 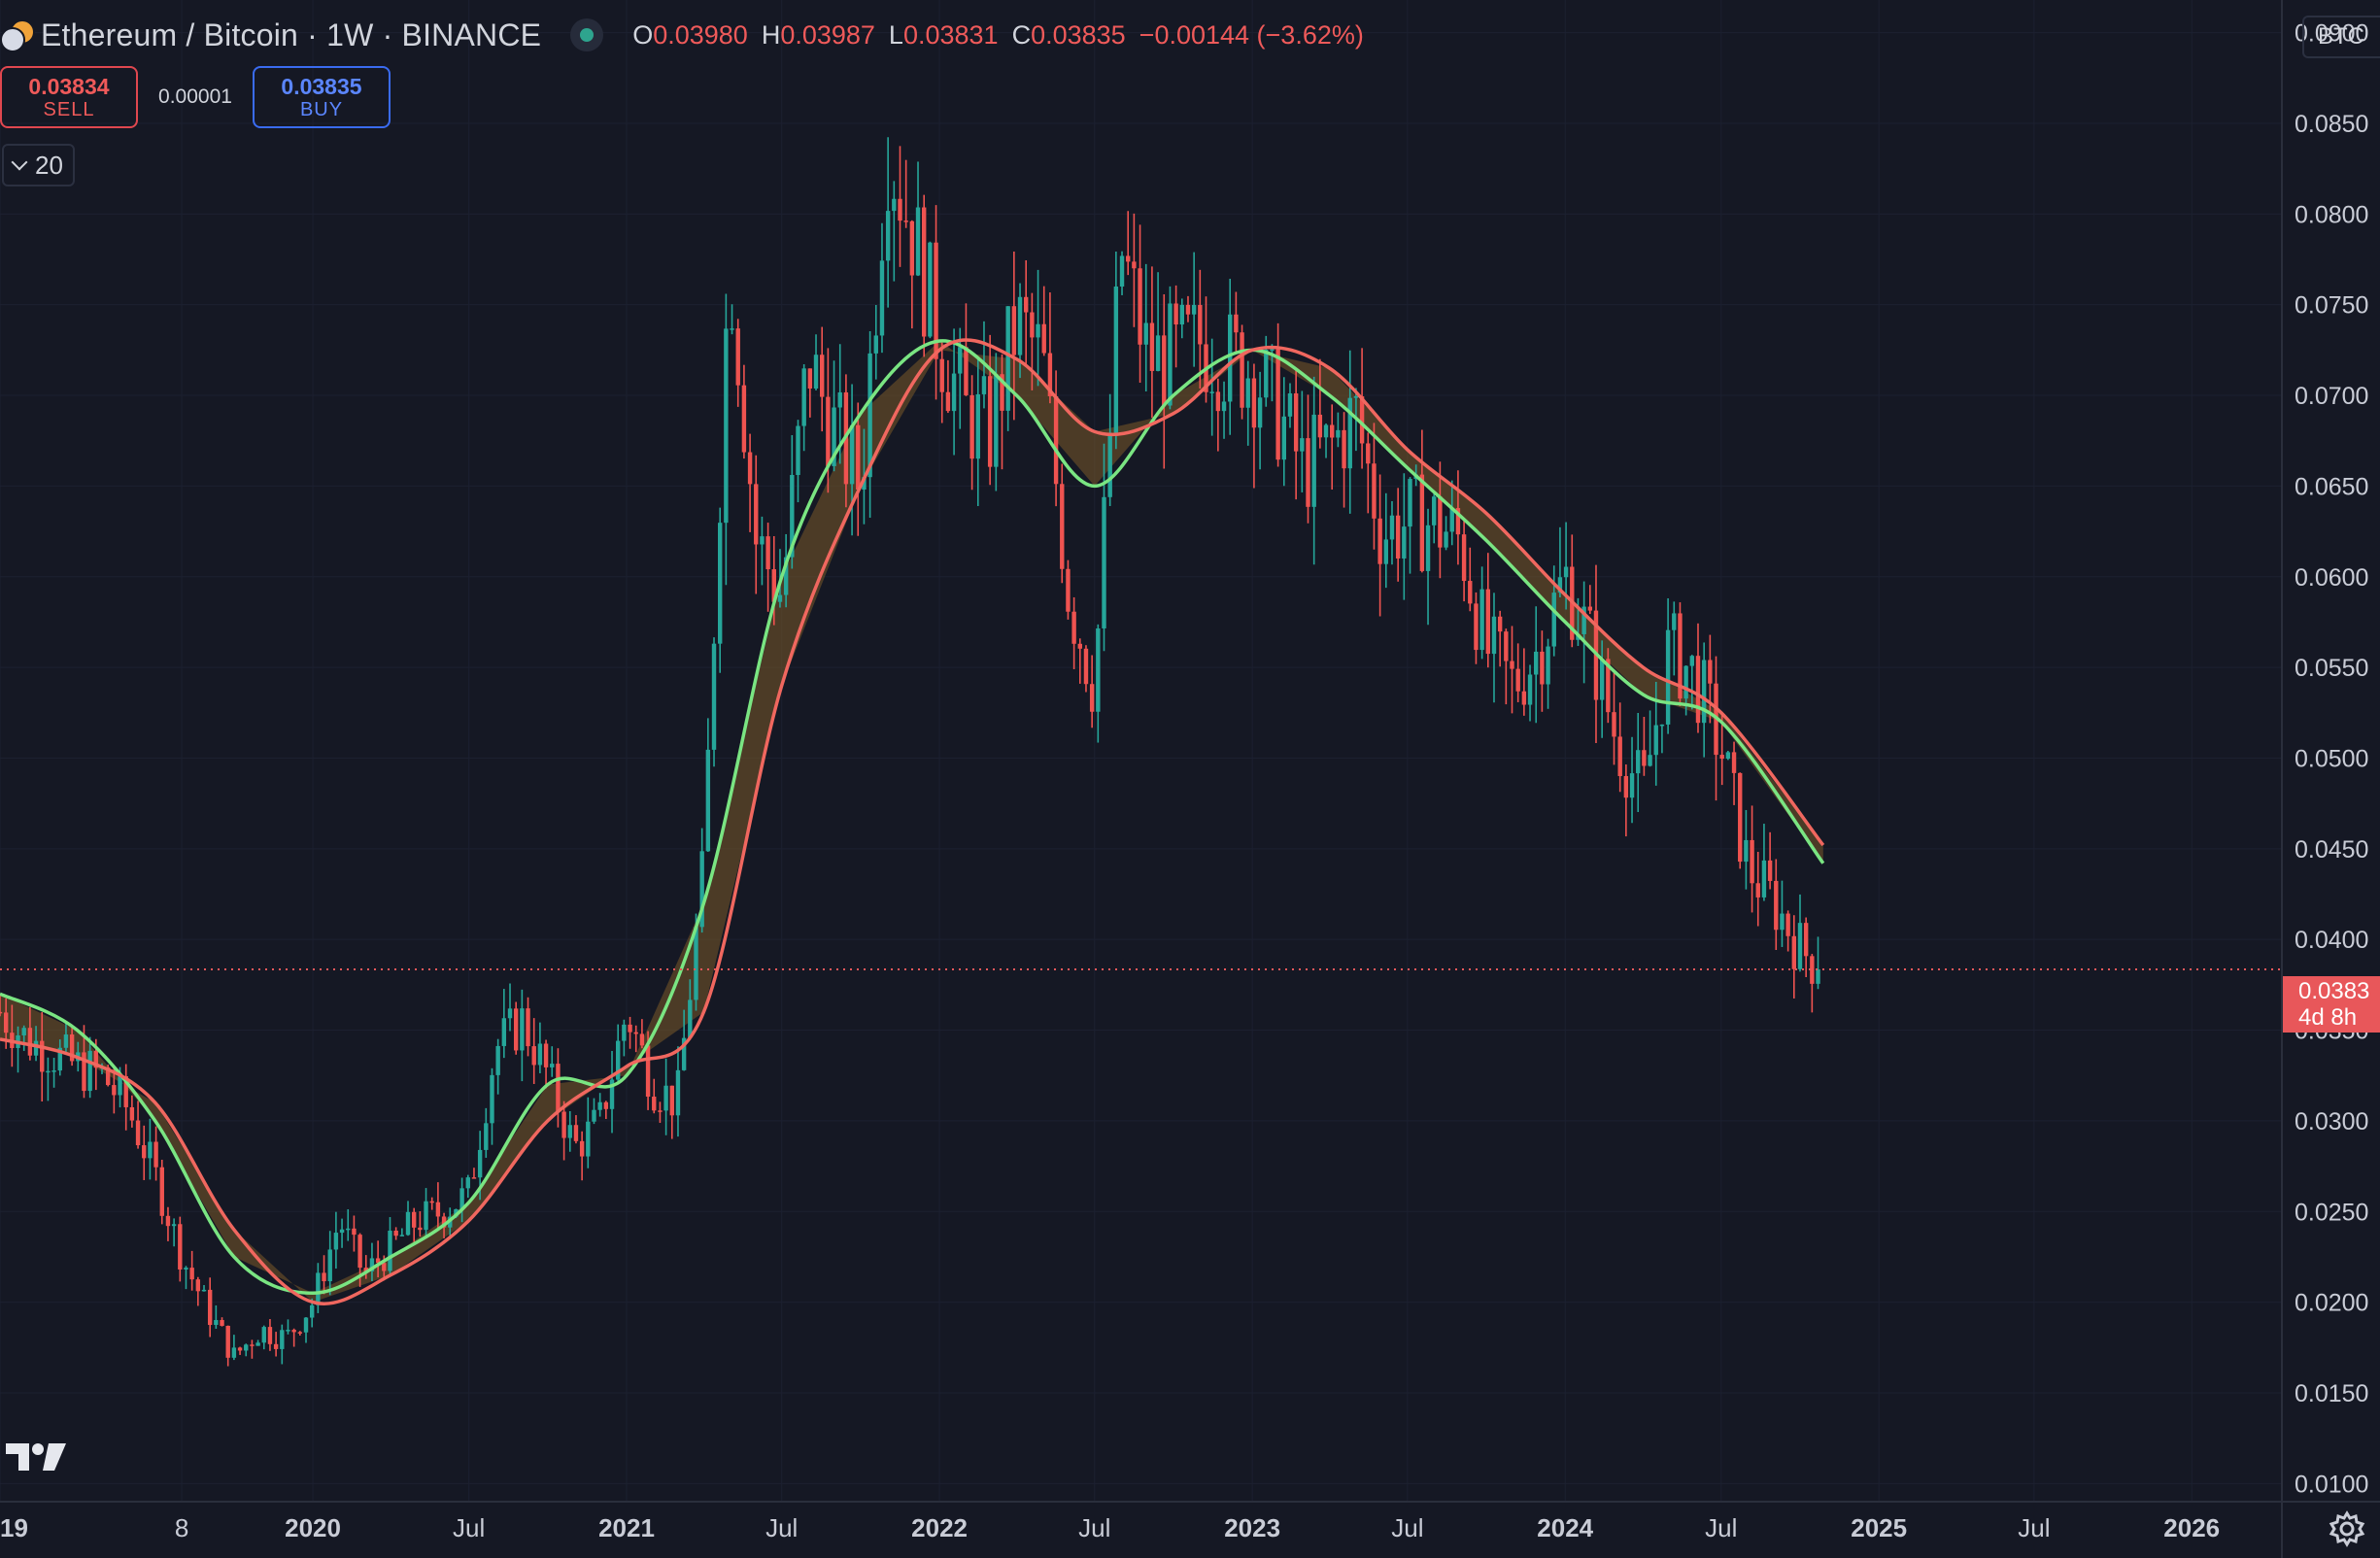 What do you see at coordinates (2331, 1212) in the screenshot?
I see `y-tick-label: 0.0250` at bounding box center [2331, 1212].